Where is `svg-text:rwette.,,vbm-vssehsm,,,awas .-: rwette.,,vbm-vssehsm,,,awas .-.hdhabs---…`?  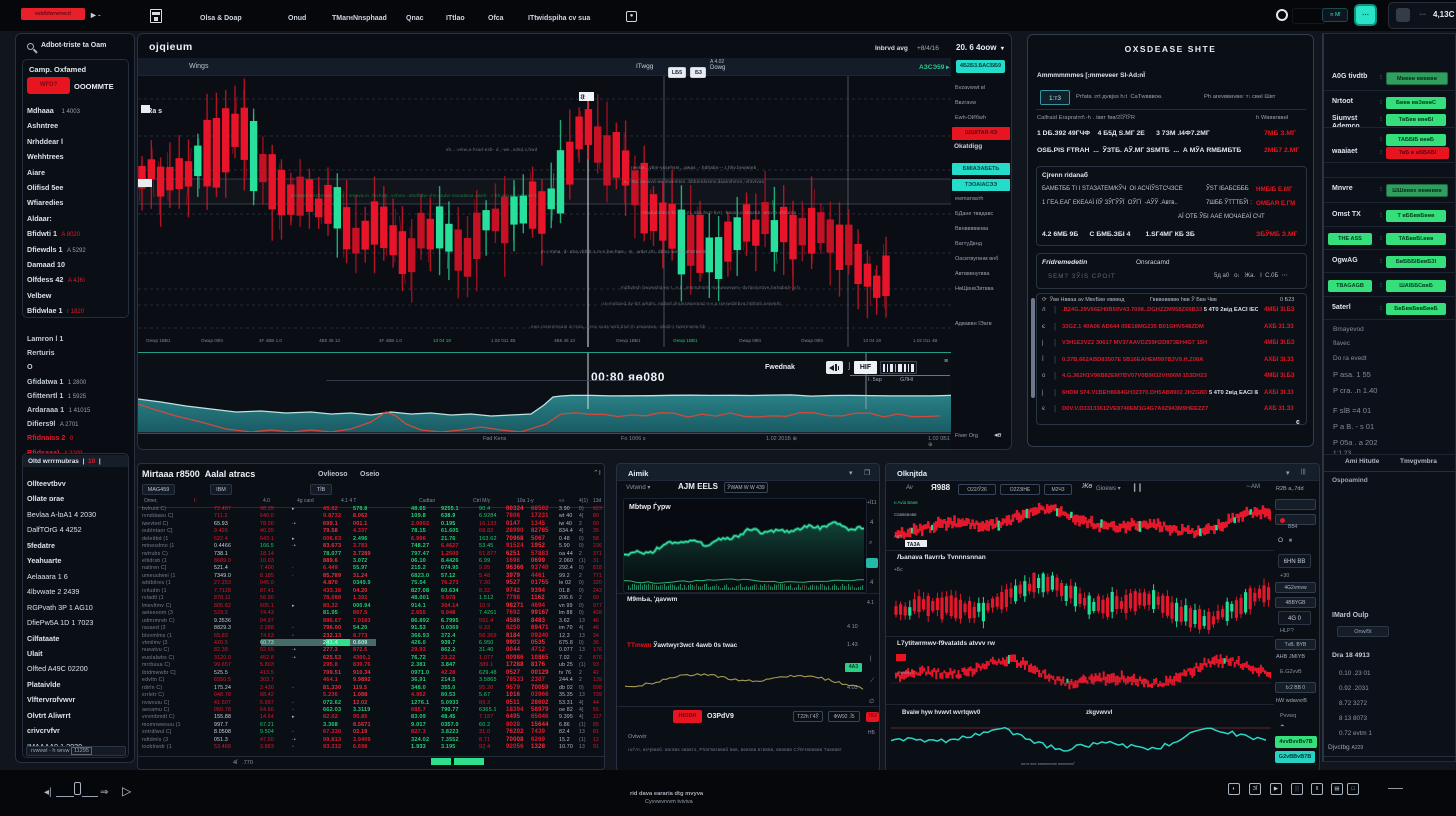 svg-text:rwette.,,vbm-vssehsm,,,awas .-: rwette.,,vbm-vssehsm,,,awas .-.hdhabs---… is located at coordinates (694, 167).